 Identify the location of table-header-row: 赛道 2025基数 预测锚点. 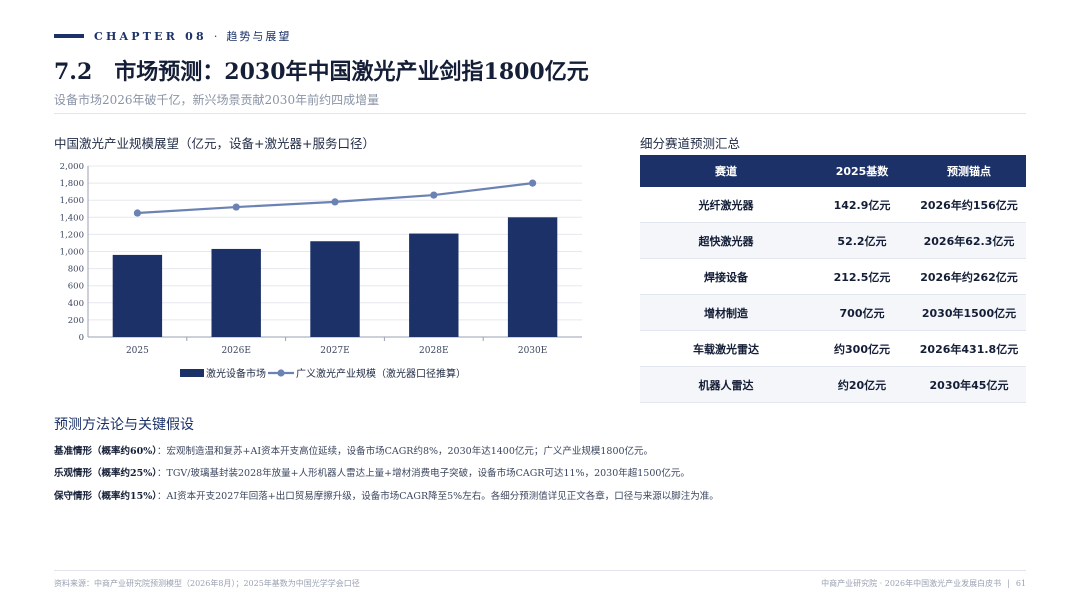
(833, 171).